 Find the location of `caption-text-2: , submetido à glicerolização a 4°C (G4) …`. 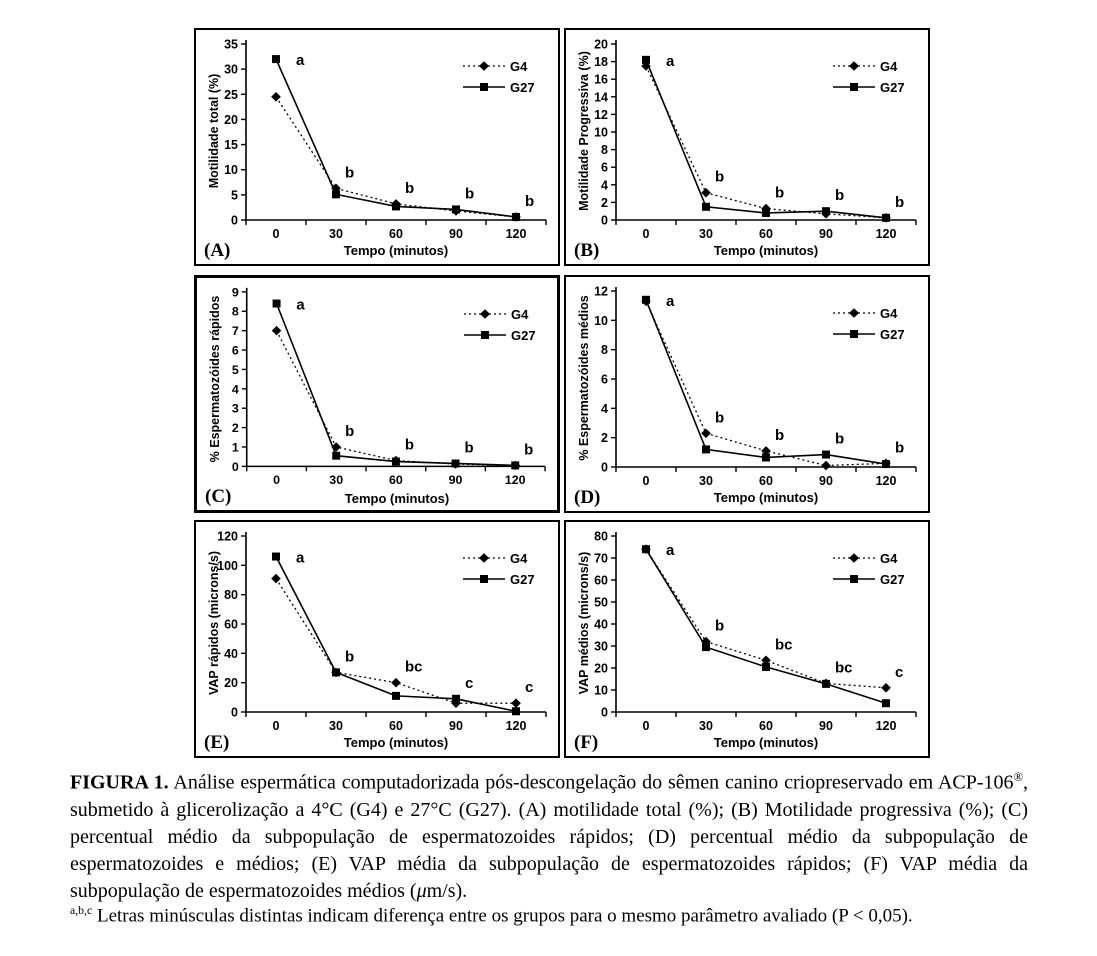

caption-text-2: , submetido à glicerolização a 4°C (G4) … is located at coordinates (549, 836).